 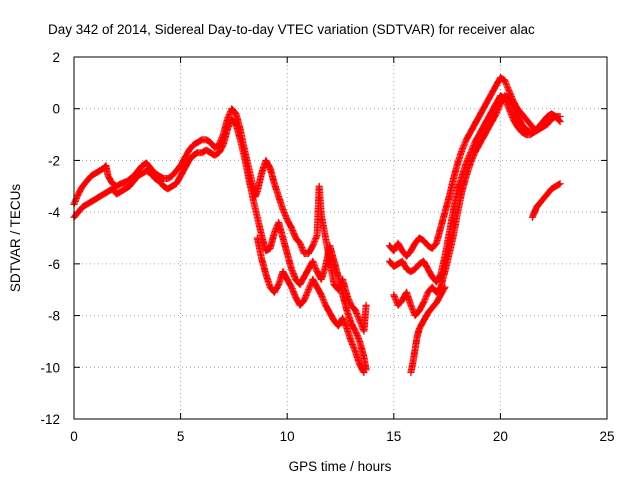 I want to click on y-tick-label: 2, so click(x=56, y=57).